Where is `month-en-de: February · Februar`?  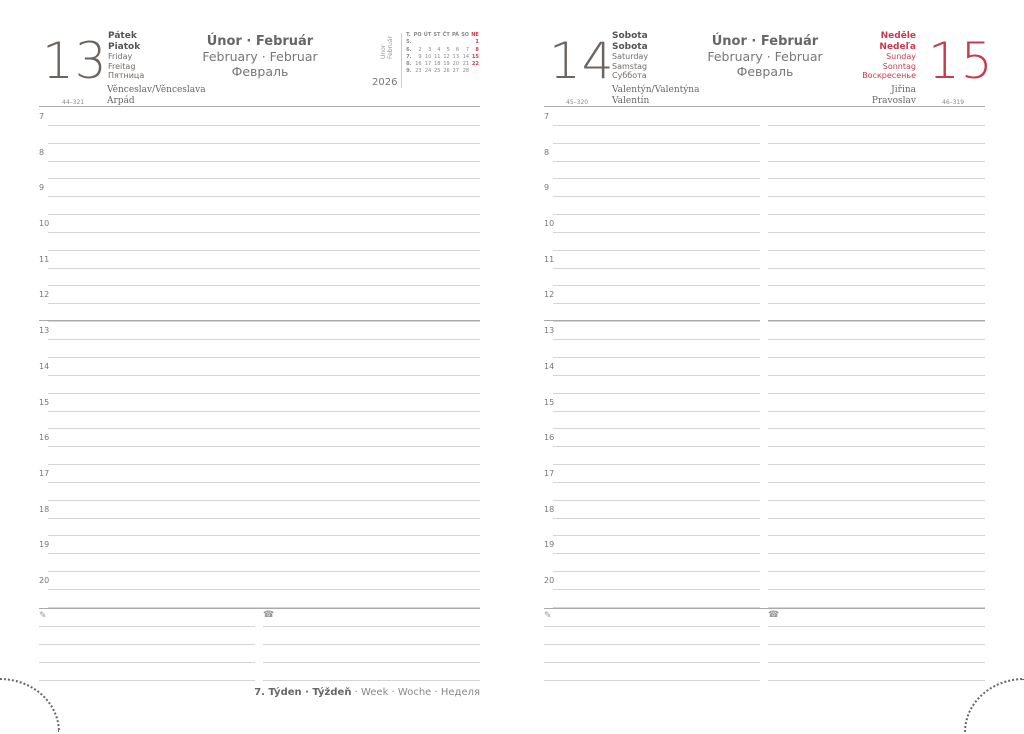
month-en-de: February · Februar is located at coordinates (765, 56).